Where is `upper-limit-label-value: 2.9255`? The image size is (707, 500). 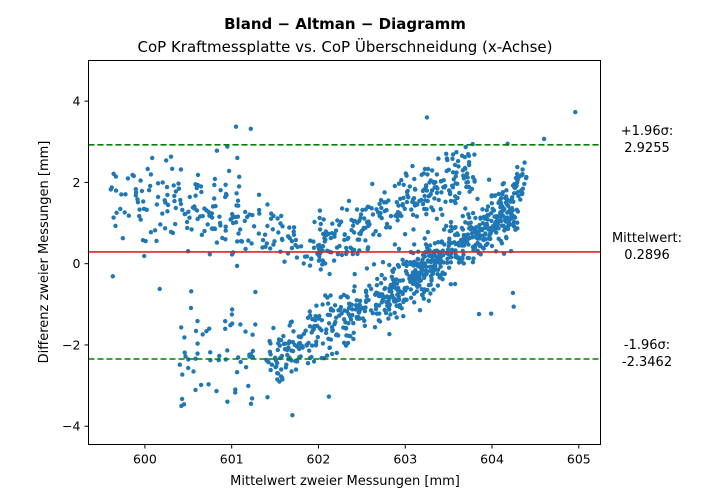
upper-limit-label-value: 2.9255 is located at coordinates (647, 148).